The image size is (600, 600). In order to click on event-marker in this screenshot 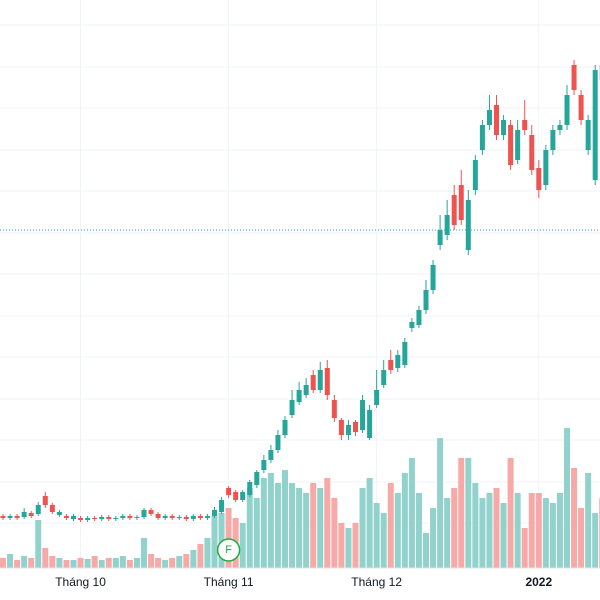, I will do `click(228, 550)`.